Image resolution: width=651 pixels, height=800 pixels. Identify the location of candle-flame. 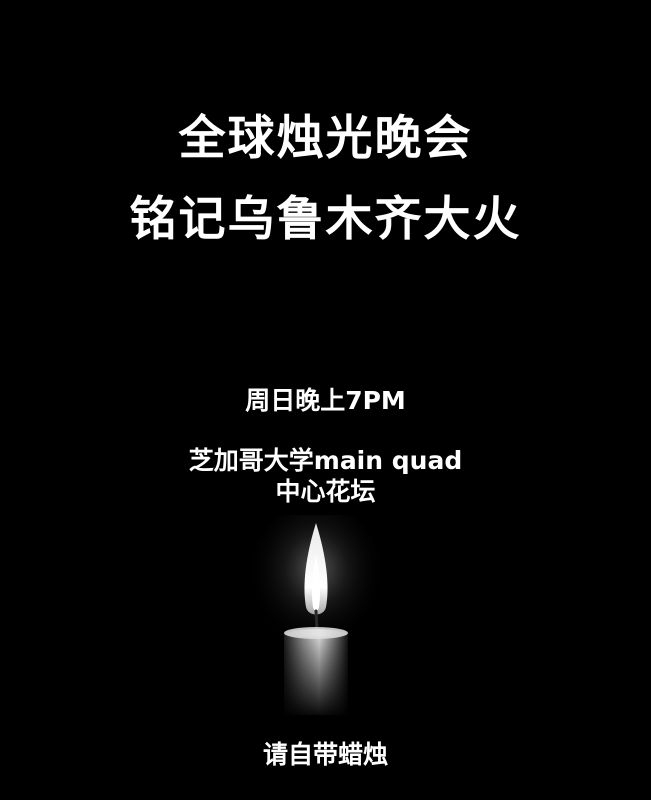
(316, 569).